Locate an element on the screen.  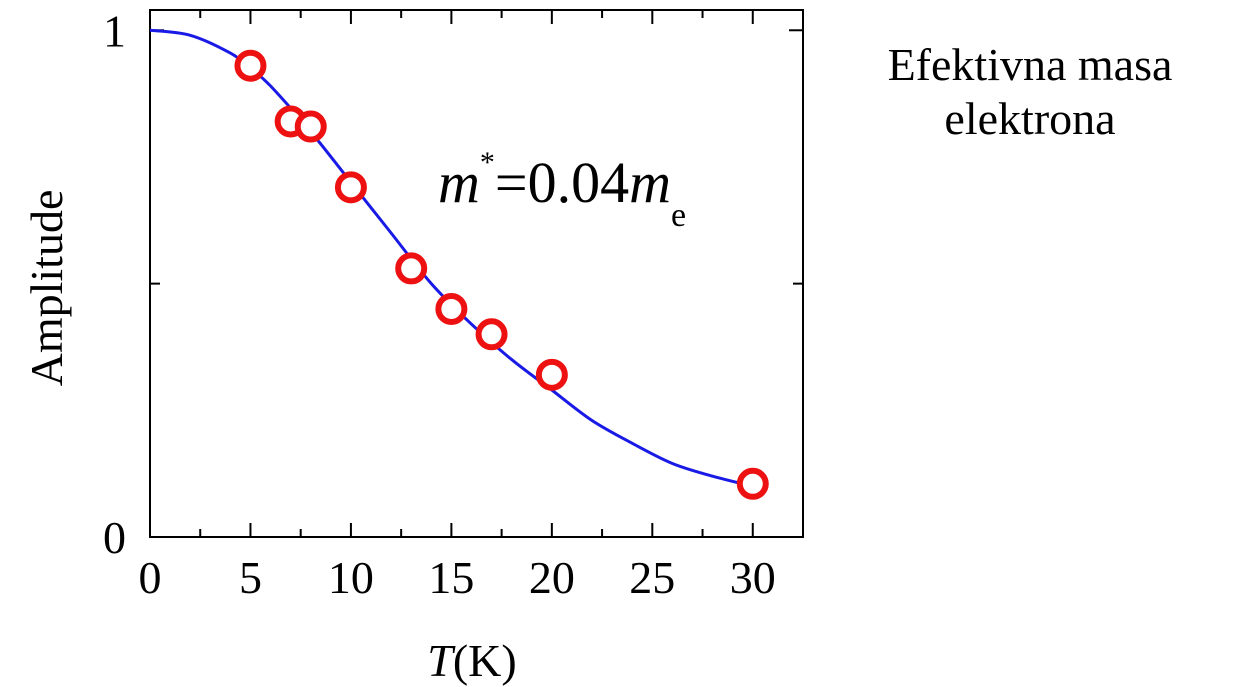
side-title-line-2: elektrona is located at coordinates (1029, 118).